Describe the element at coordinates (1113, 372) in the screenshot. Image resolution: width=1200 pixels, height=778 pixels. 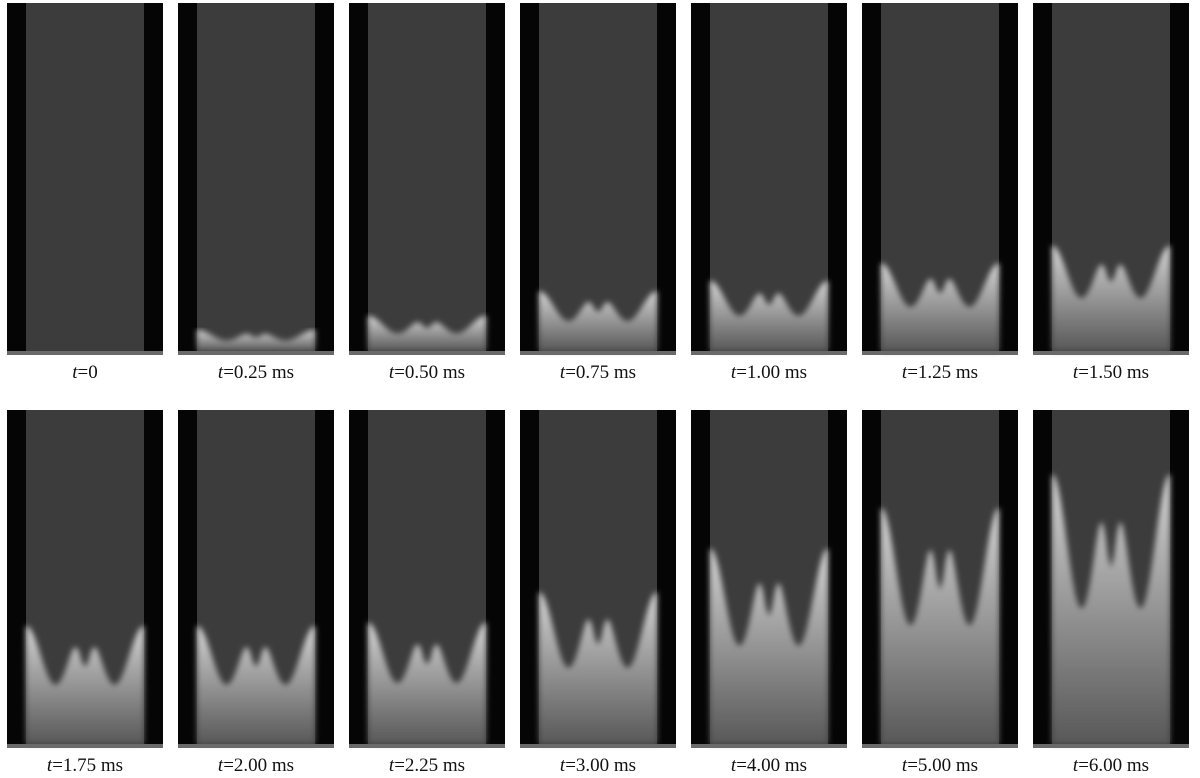
I see `caption-value: =1.50 ms` at that location.